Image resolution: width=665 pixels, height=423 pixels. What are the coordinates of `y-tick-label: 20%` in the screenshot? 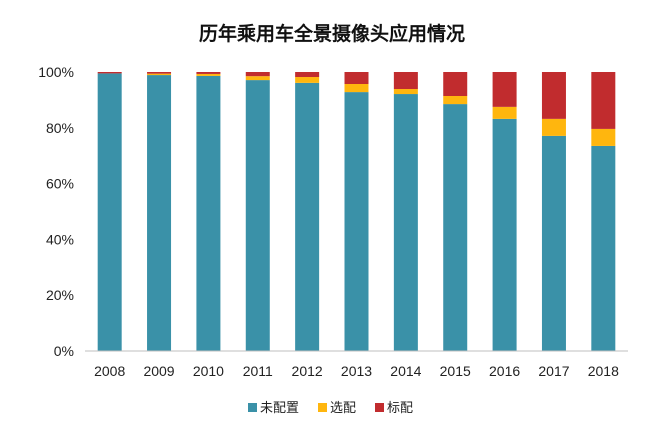 It's located at (60, 295).